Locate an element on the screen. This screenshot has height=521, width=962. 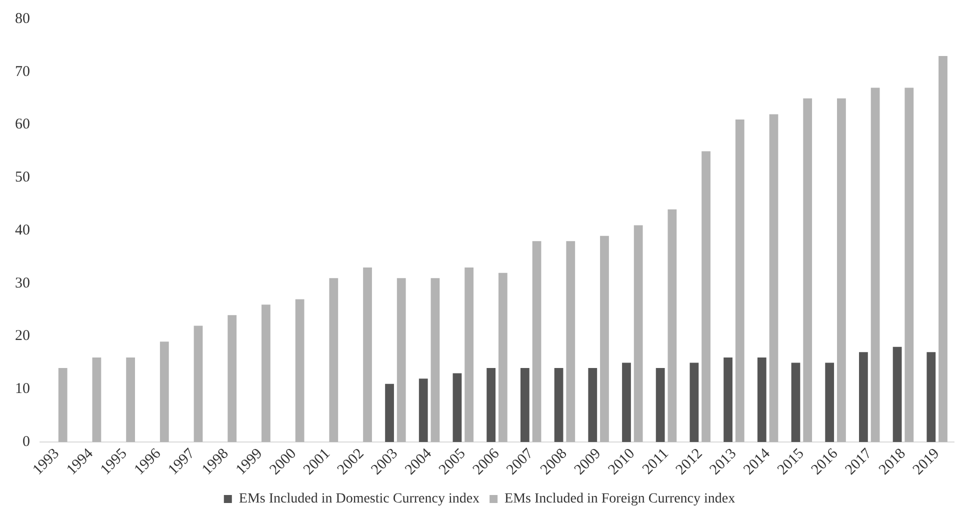
x-tick-label: 2001 is located at coordinates (317, 462).